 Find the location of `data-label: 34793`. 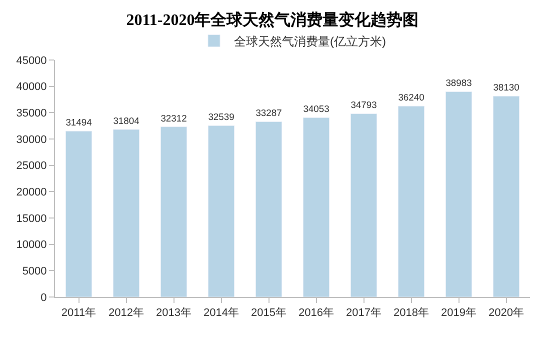

data-label: 34793 is located at coordinates (363, 104).